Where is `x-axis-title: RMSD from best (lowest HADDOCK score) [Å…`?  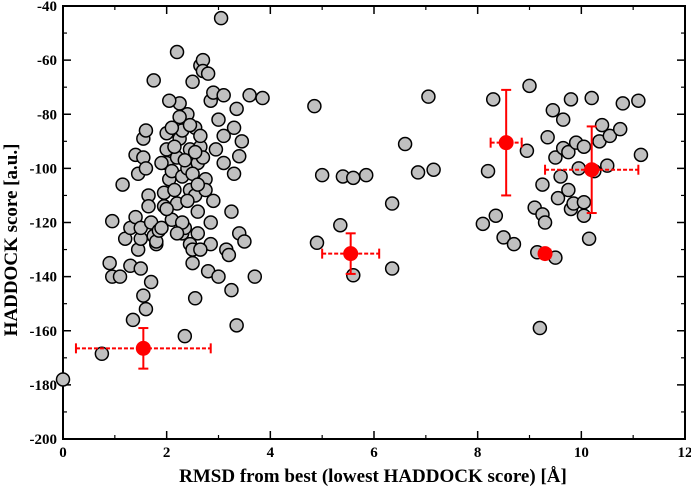 x-axis-title: RMSD from best (lowest HADDOCK score) [Å… is located at coordinates (373, 476).